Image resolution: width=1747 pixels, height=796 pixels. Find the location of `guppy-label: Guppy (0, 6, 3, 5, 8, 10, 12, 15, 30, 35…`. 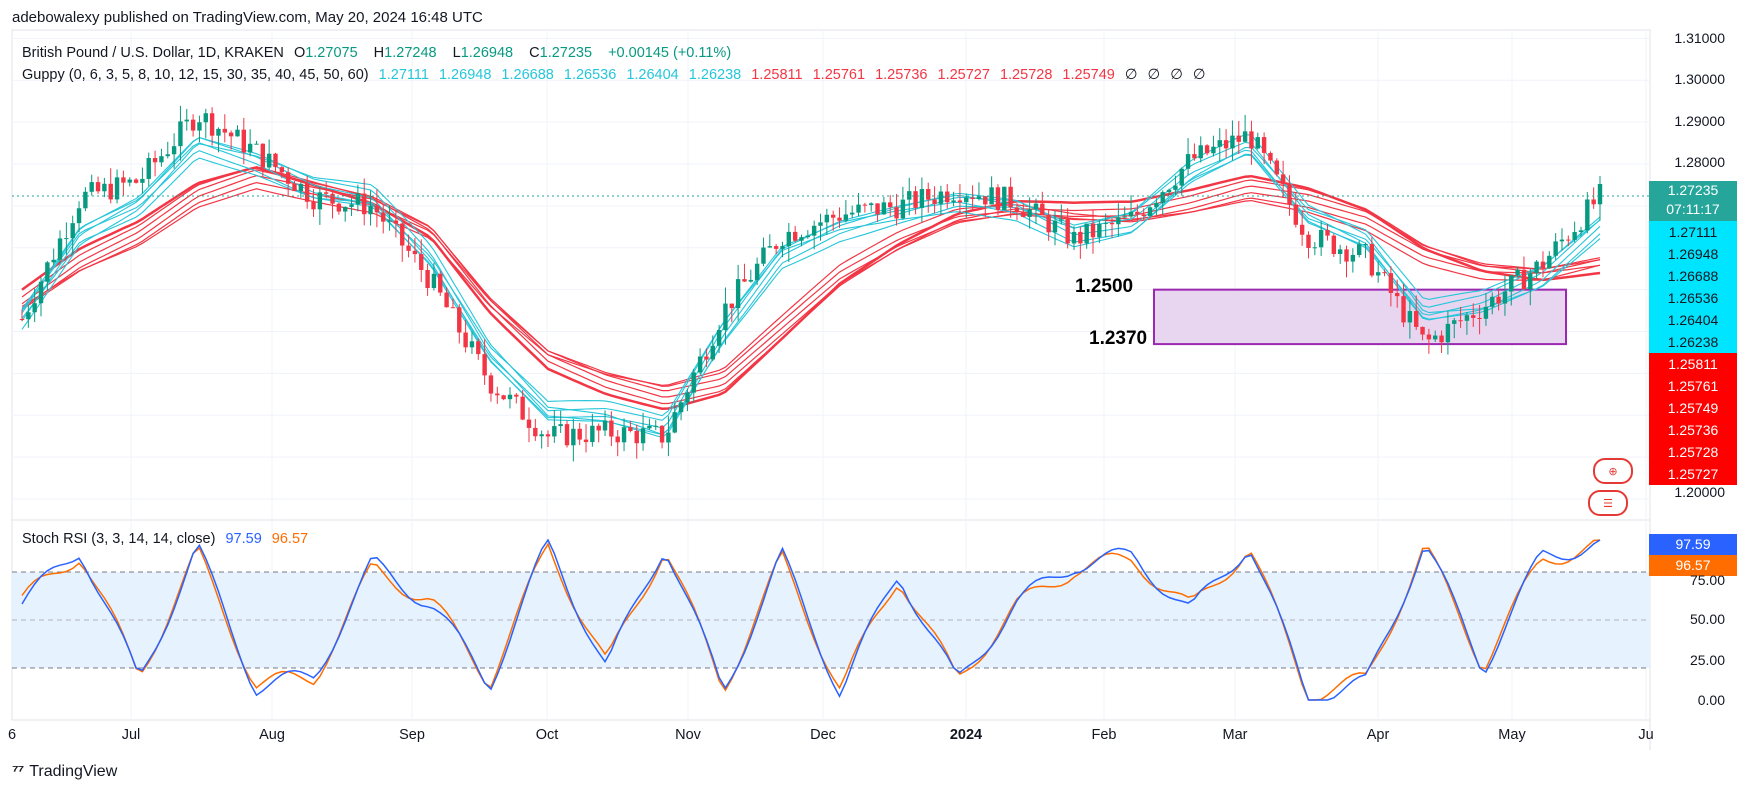

guppy-label: Guppy (0, 6, 3, 5, 8, 10, 12, 15, 30, 35… is located at coordinates (195, 75).